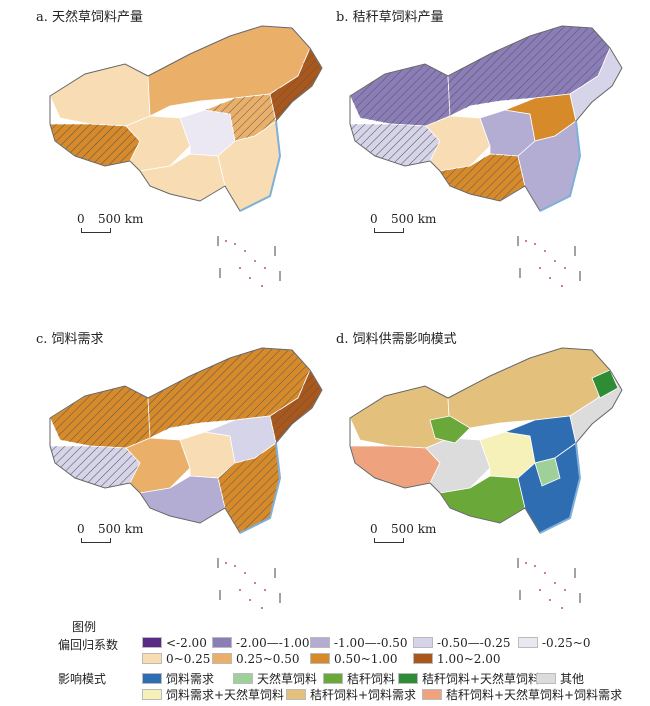 This screenshot has height=706, width=650. What do you see at coordinates (268, 659) in the screenshot?
I see `legend-item-label: 0.25~0.50` at bounding box center [268, 659].